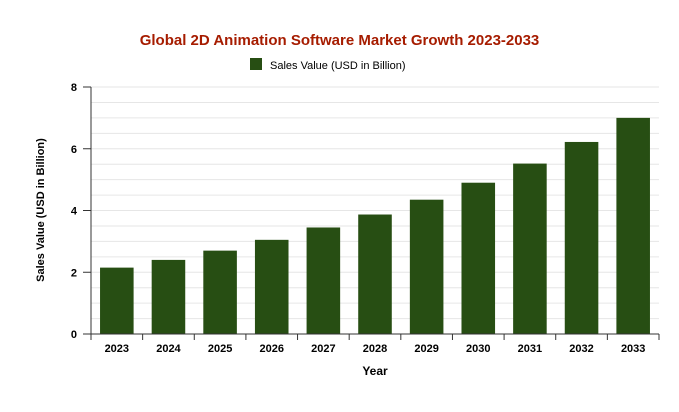 This screenshot has width=679, height=412. What do you see at coordinates (74, 273) in the screenshot?
I see `y-tick-label: 2` at bounding box center [74, 273].